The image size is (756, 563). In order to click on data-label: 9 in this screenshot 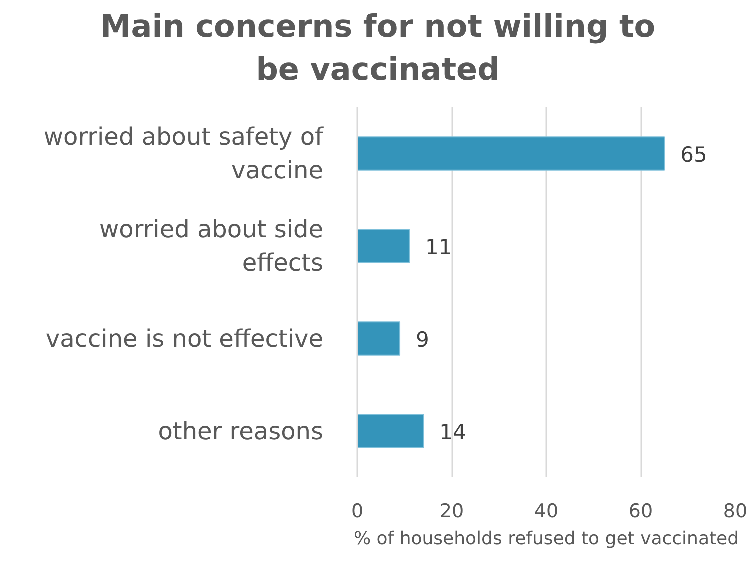, I will do `click(423, 340)`.